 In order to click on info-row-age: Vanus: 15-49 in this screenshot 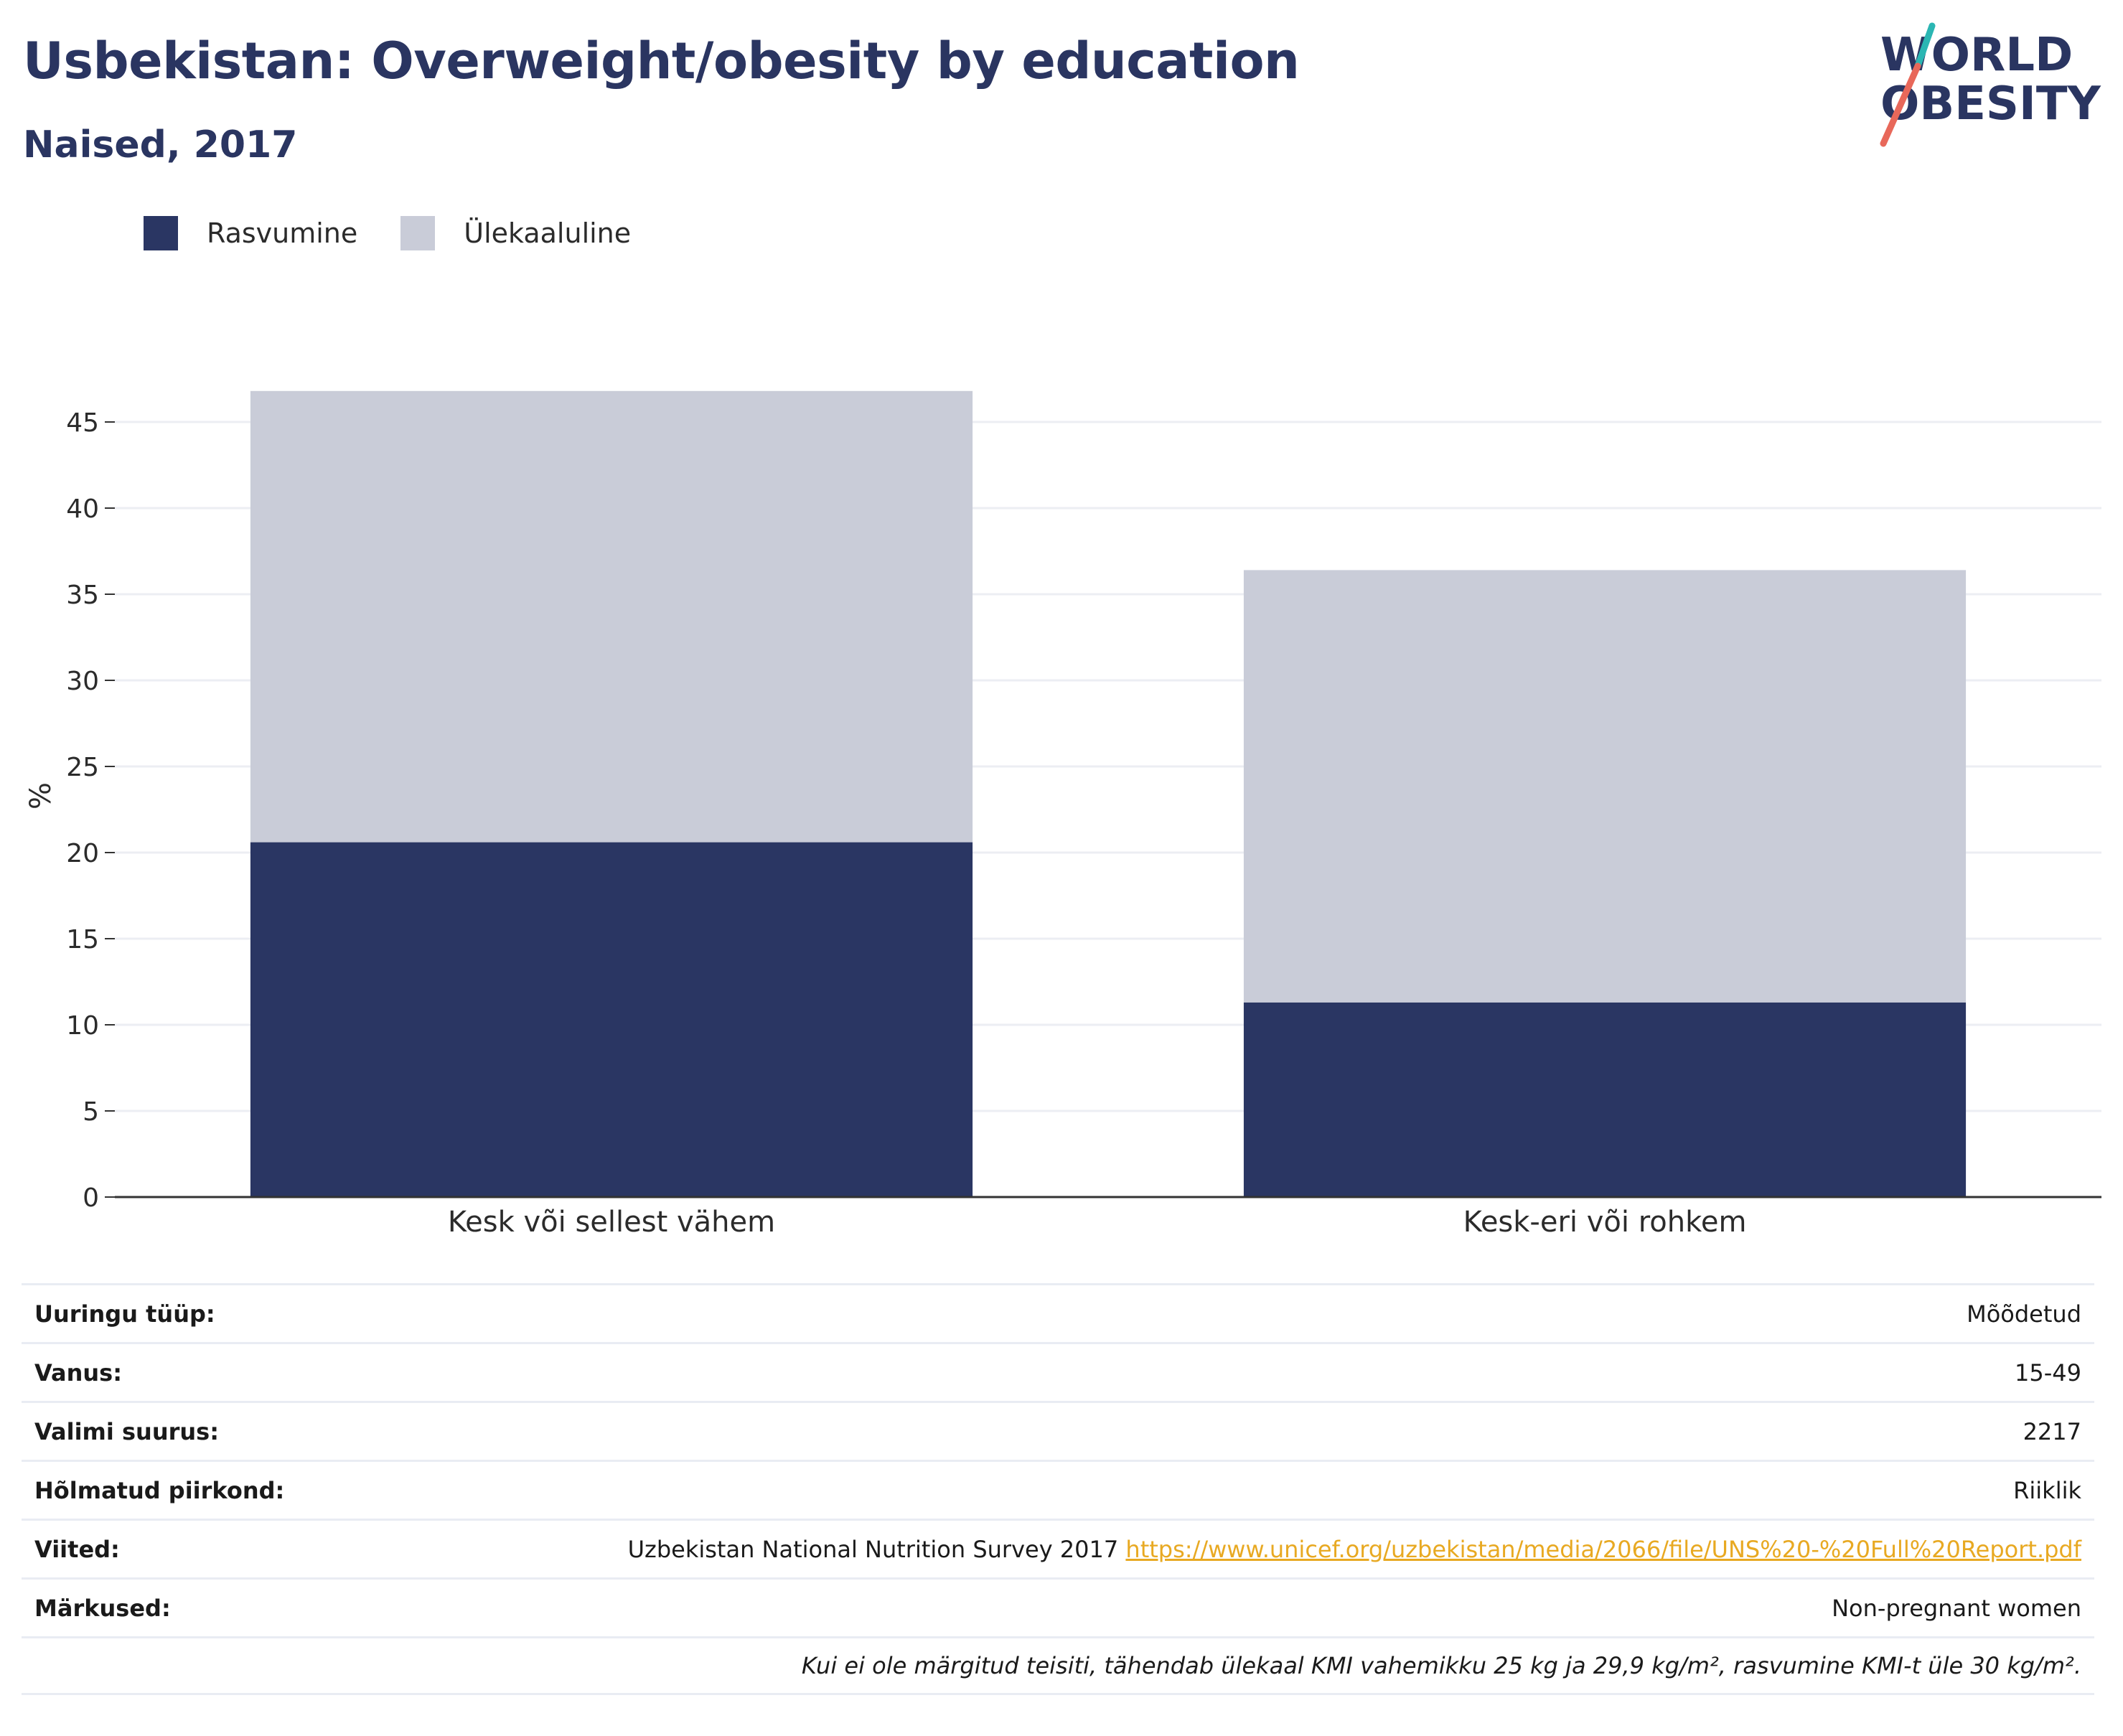, I will do `click(1058, 1371)`.